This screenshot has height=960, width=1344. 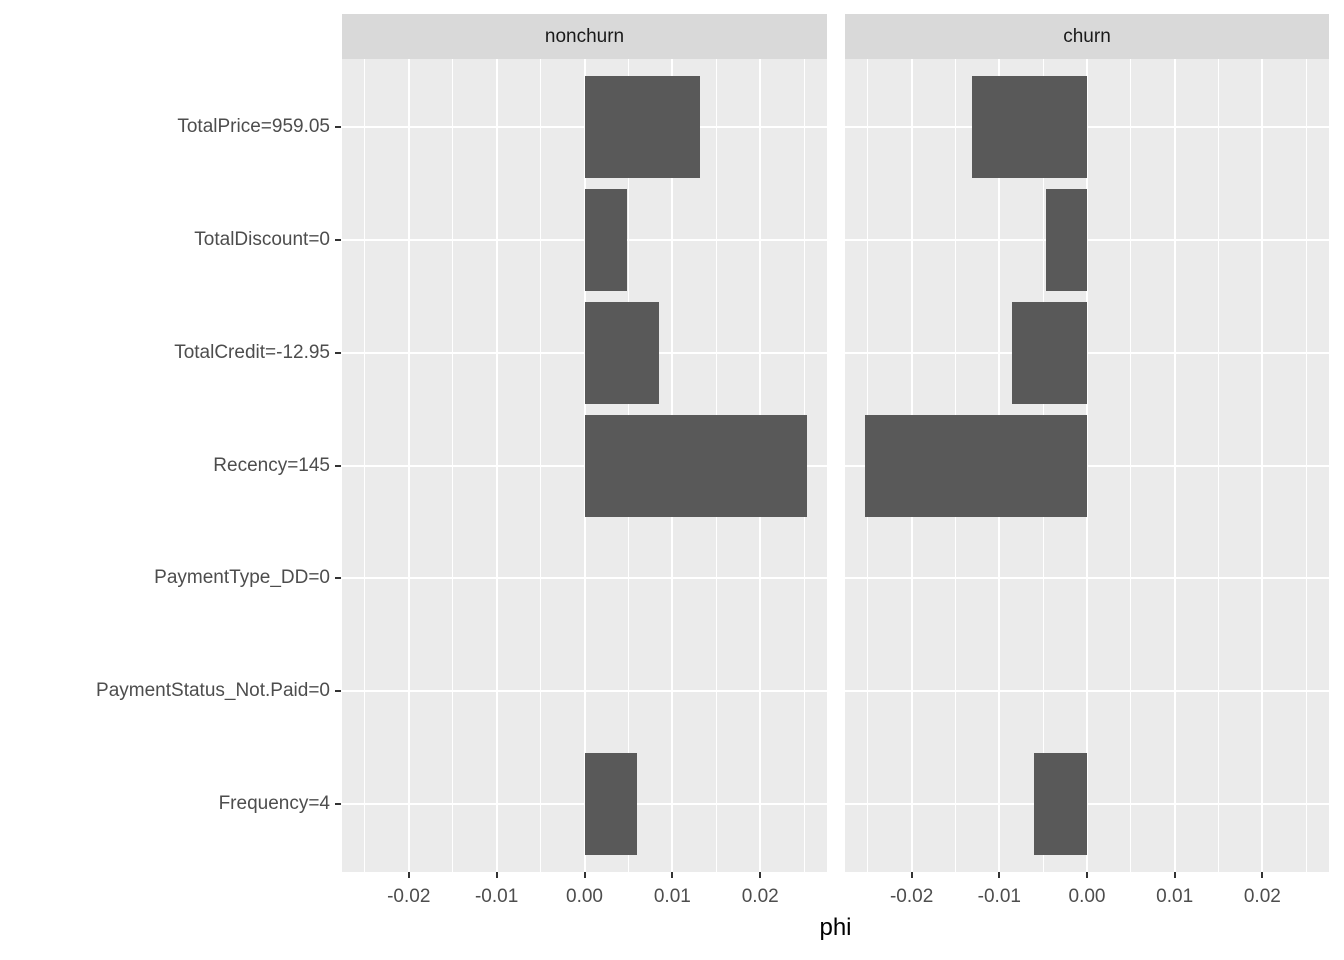 What do you see at coordinates (252, 352) in the screenshot?
I see `y-category-label: TotalCredit=-12.95` at bounding box center [252, 352].